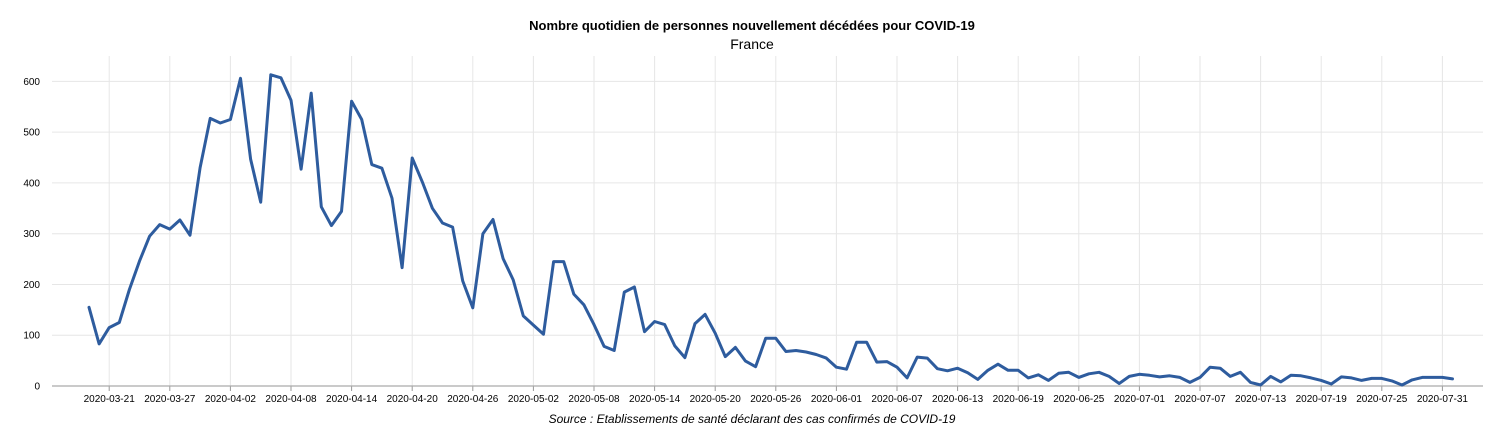 Image resolution: width=1504 pixels, height=429 pixels. I want to click on y-tick-label: 300, so click(31, 234).